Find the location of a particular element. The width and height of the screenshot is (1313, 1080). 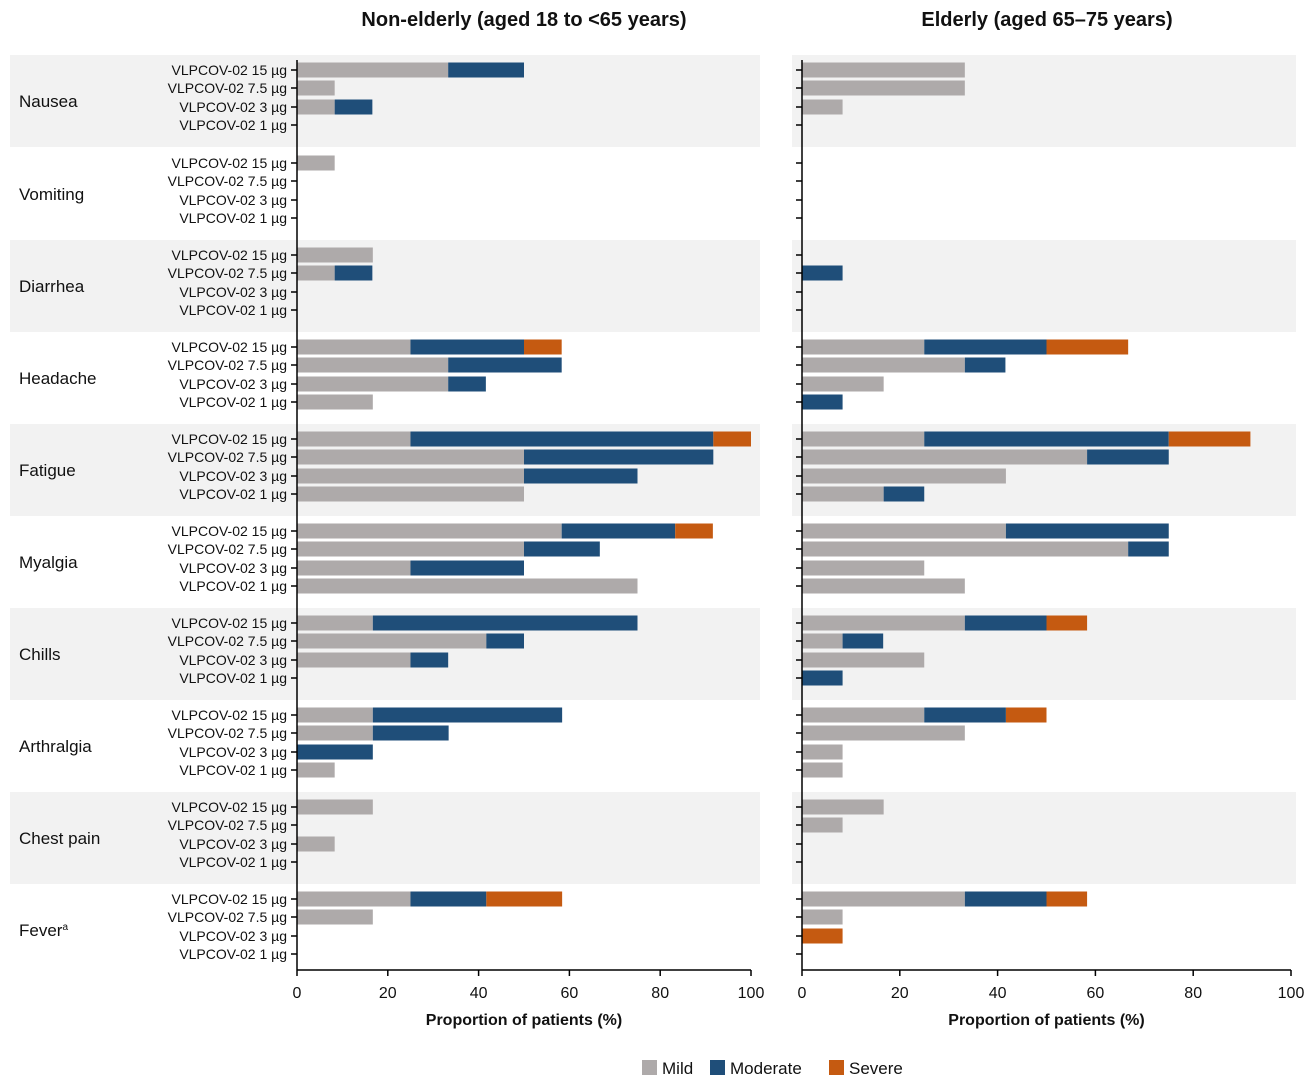

legend-label: Moderate is located at coordinates (766, 1068).